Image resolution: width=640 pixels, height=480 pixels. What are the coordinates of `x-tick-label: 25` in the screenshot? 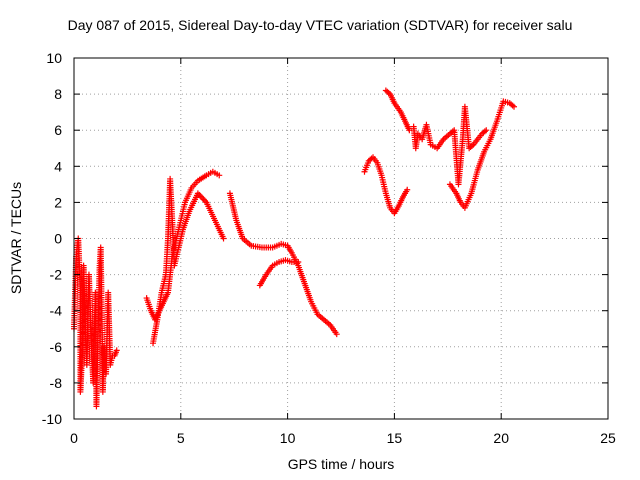 It's located at (608, 438).